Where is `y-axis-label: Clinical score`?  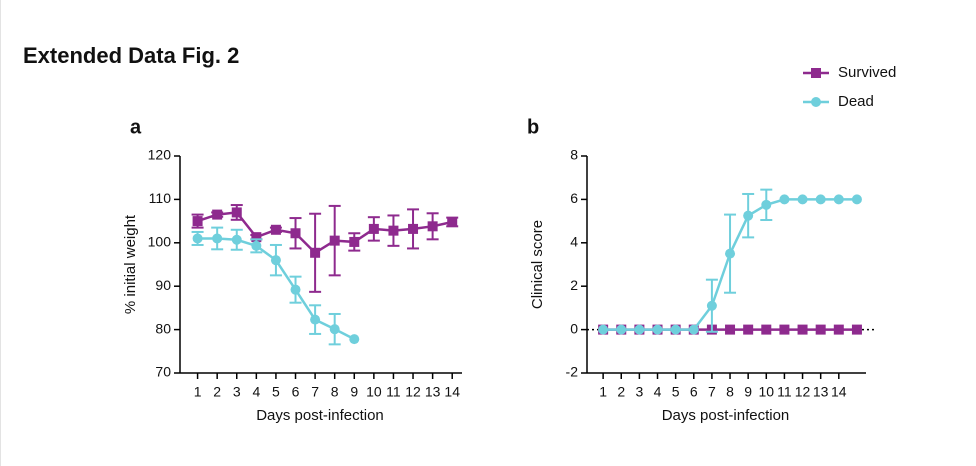
y-axis-label: Clinical score is located at coordinates (537, 264).